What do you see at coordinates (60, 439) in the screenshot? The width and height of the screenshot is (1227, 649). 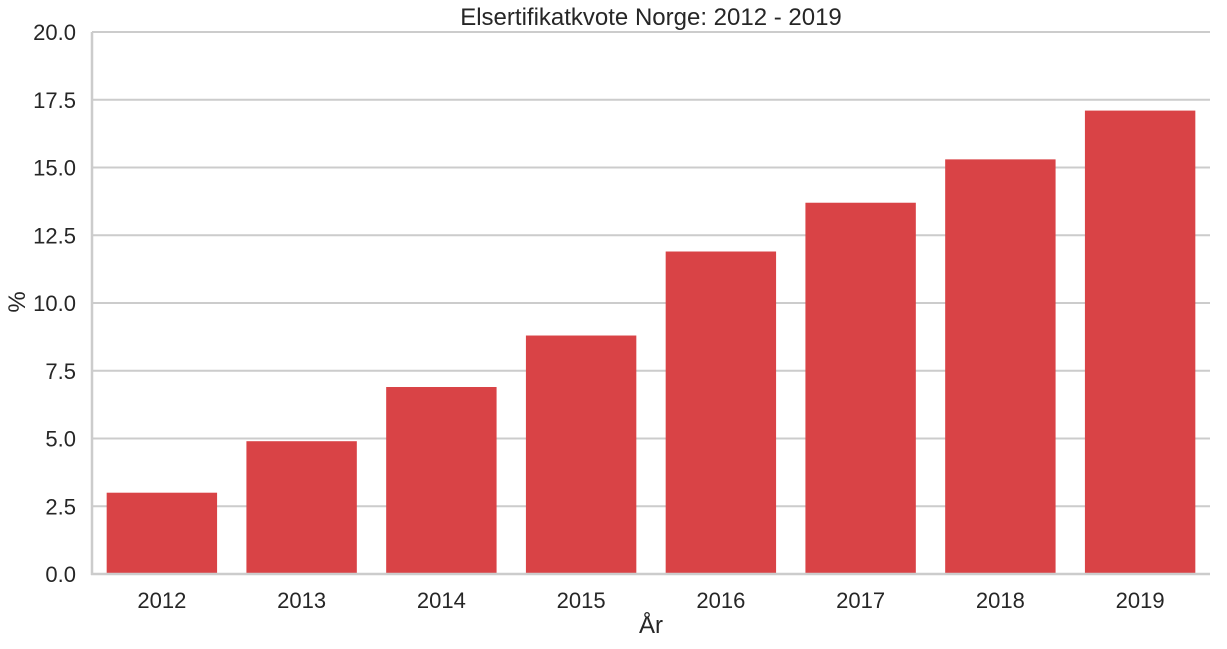 I see `y-tick-label: 5.0` at bounding box center [60, 439].